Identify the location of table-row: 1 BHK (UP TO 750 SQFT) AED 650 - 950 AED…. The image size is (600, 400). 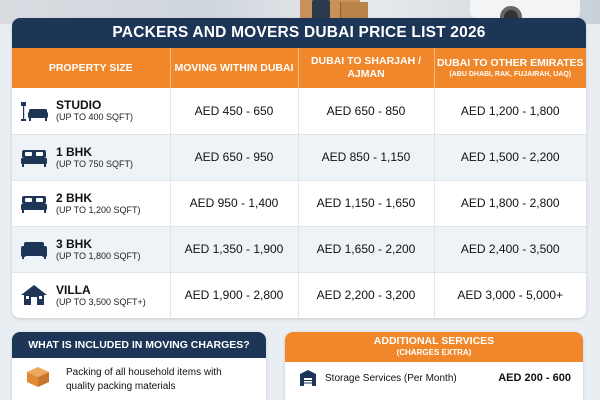
(299, 157).